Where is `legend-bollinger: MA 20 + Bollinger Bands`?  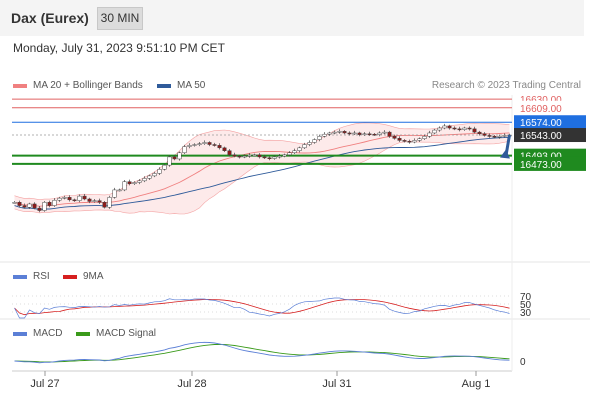
legend-bollinger: MA 20 + Bollinger Bands is located at coordinates (78, 85).